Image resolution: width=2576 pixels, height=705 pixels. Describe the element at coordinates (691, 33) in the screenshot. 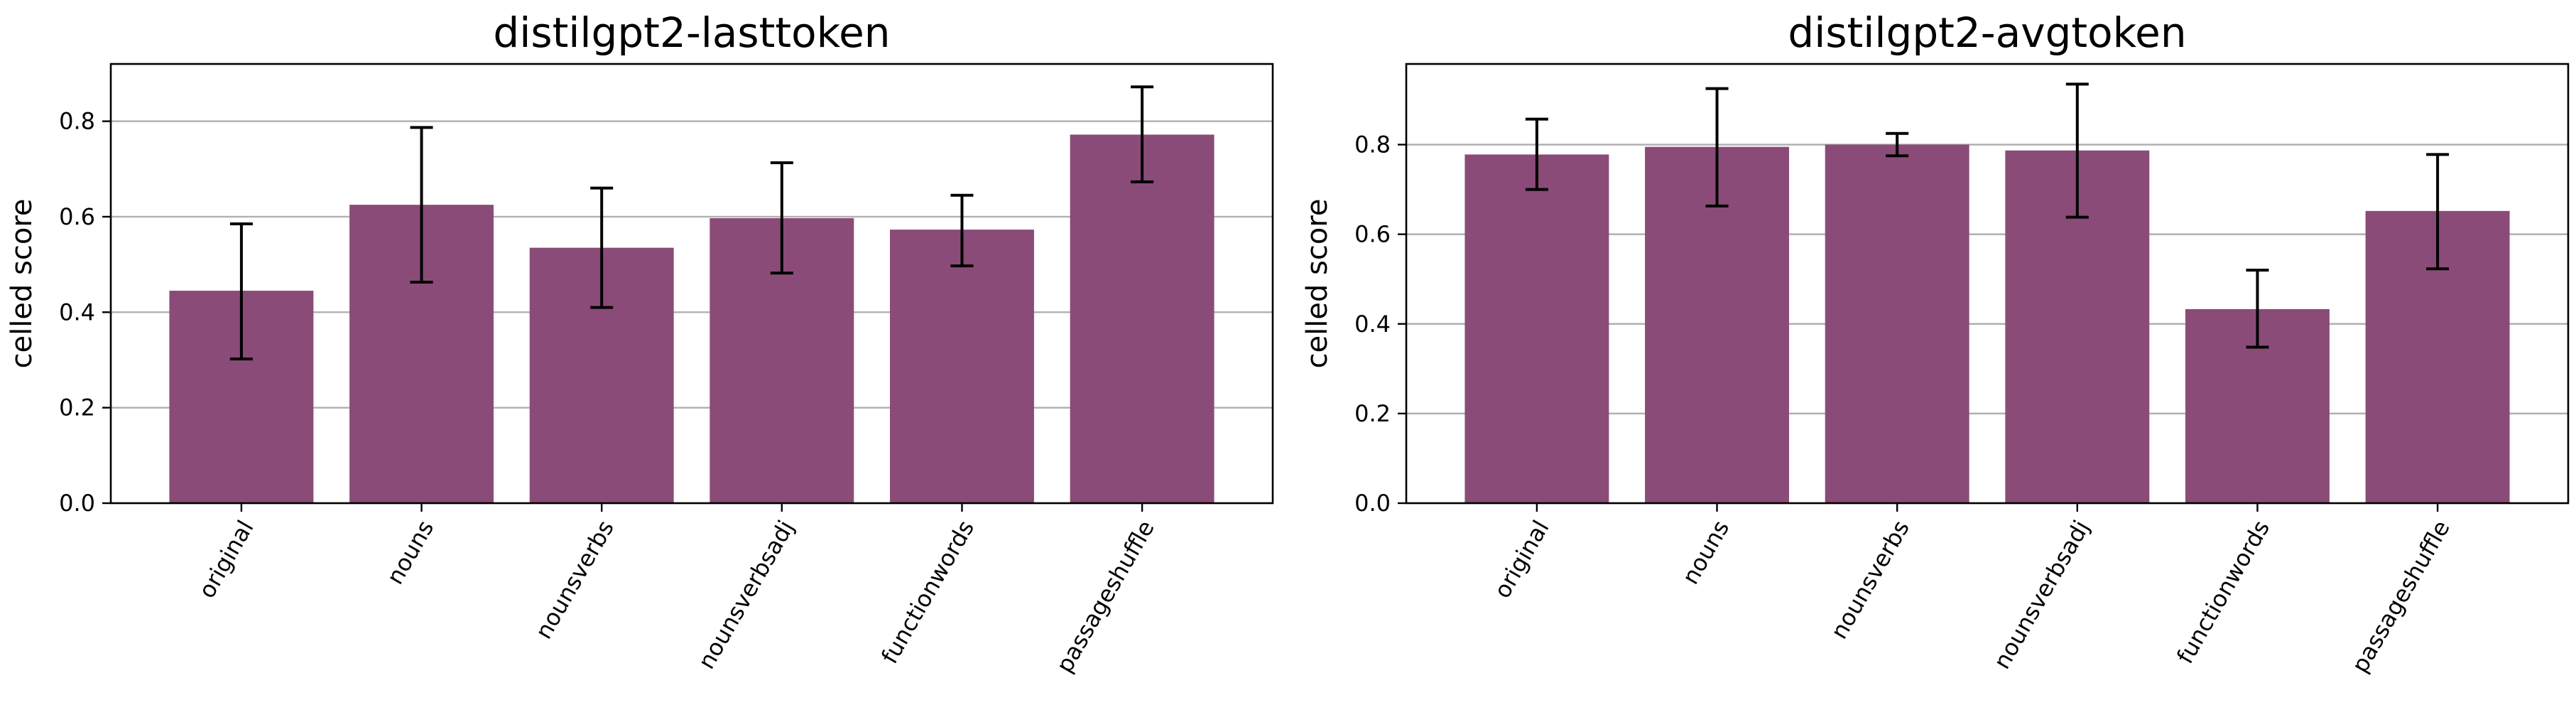

I see `chart-title: distilgpt2-lasttoken` at that location.